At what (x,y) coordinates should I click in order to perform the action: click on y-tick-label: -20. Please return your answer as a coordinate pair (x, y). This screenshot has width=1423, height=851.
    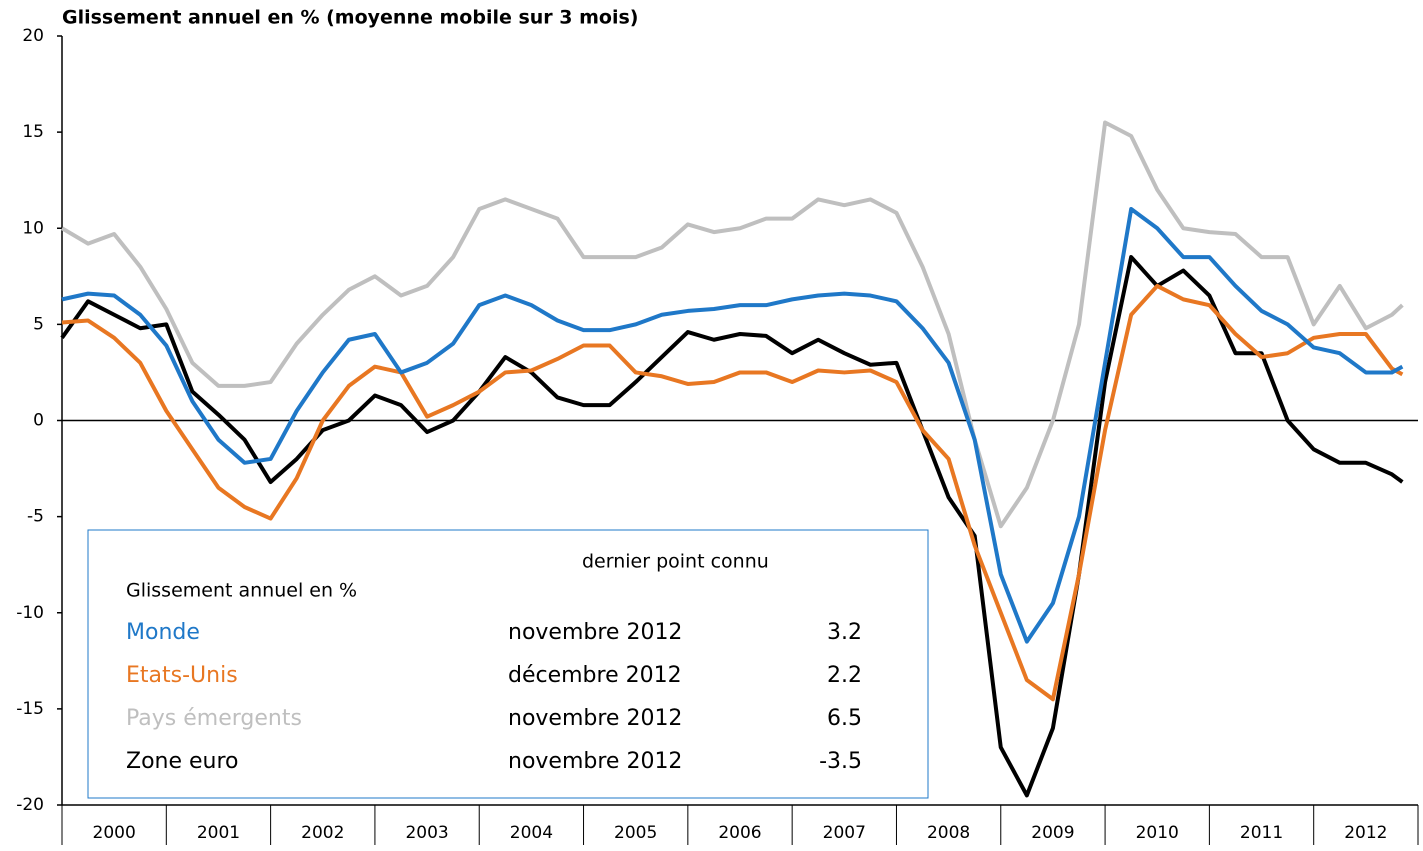
    Looking at the image, I should click on (30, 805).